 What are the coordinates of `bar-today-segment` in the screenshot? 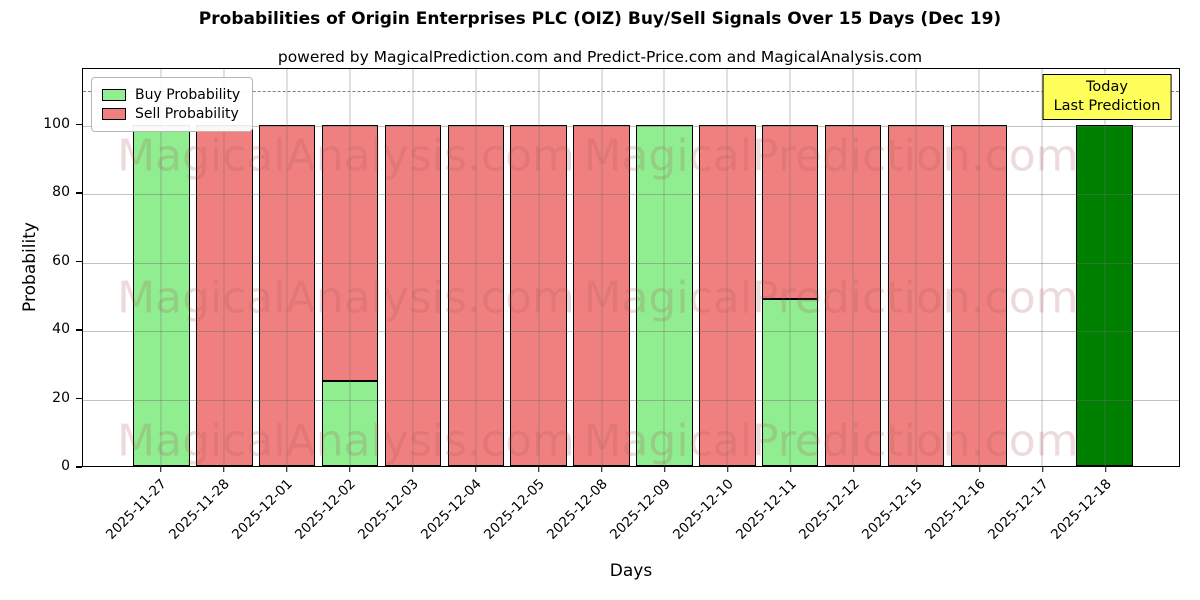 It's located at (1104, 295).